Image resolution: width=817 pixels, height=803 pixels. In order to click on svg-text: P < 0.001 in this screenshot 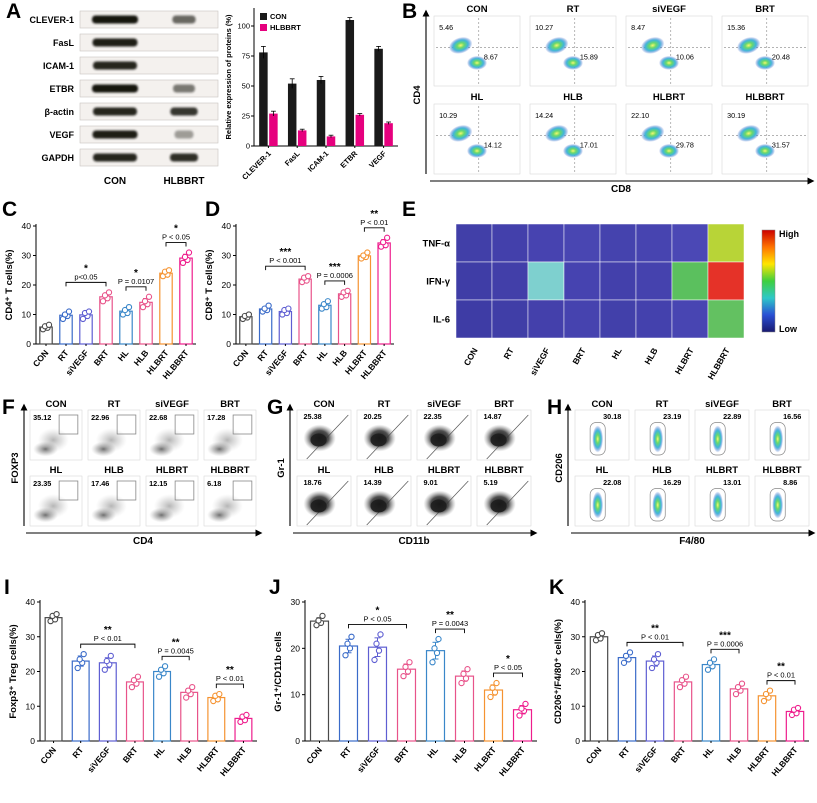, I will do `click(285, 260)`.